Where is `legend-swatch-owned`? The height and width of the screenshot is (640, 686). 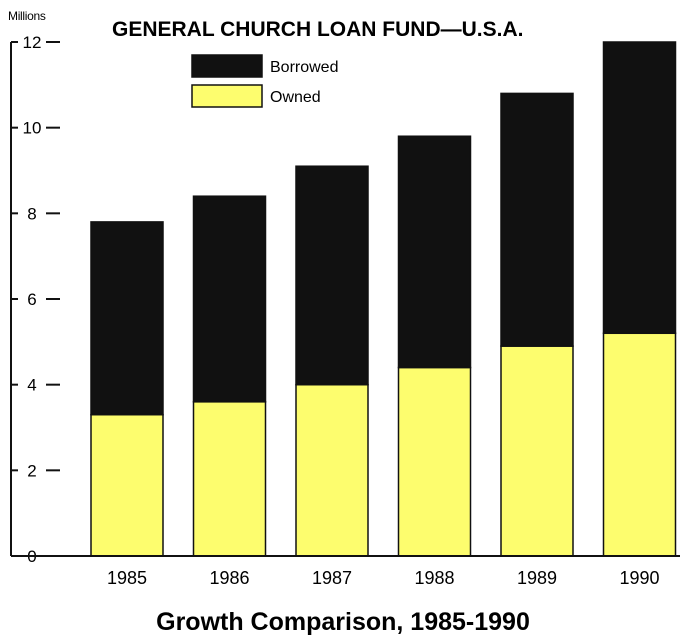 legend-swatch-owned is located at coordinates (227, 96).